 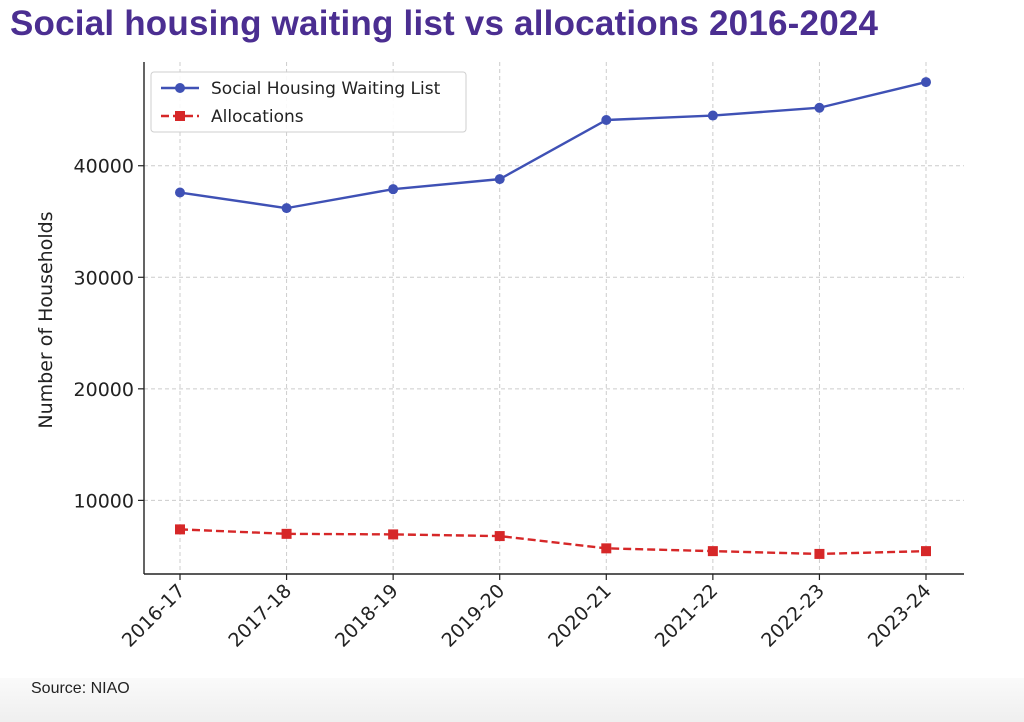 I want to click on x-tick-label: 2023-24, so click(x=900, y=616).